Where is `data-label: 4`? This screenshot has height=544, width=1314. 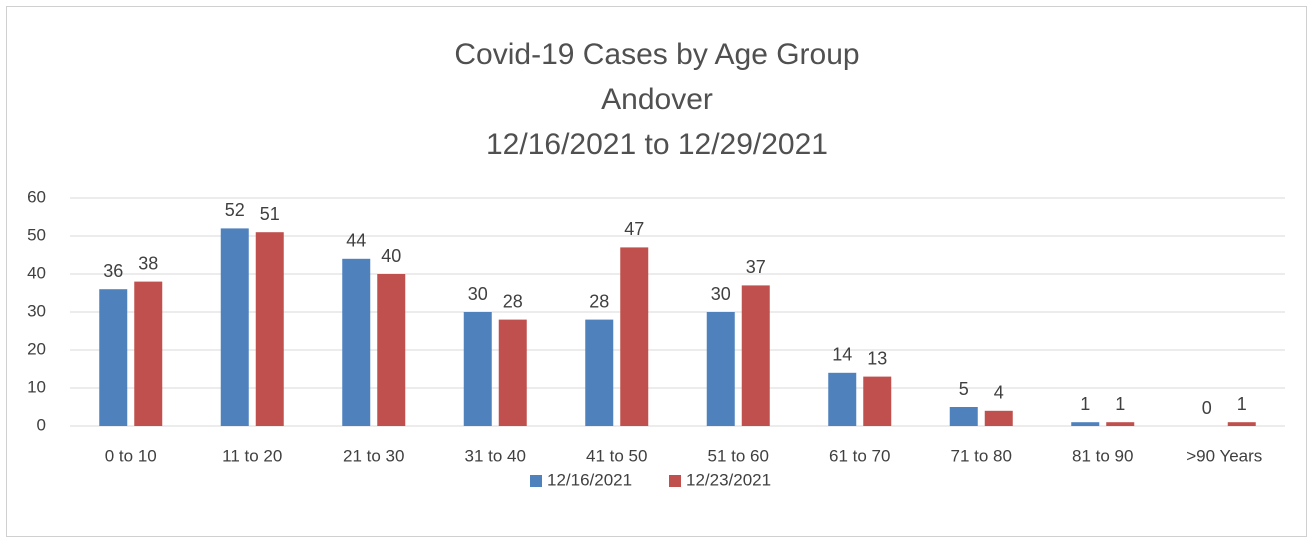 data-label: 4 is located at coordinates (999, 393).